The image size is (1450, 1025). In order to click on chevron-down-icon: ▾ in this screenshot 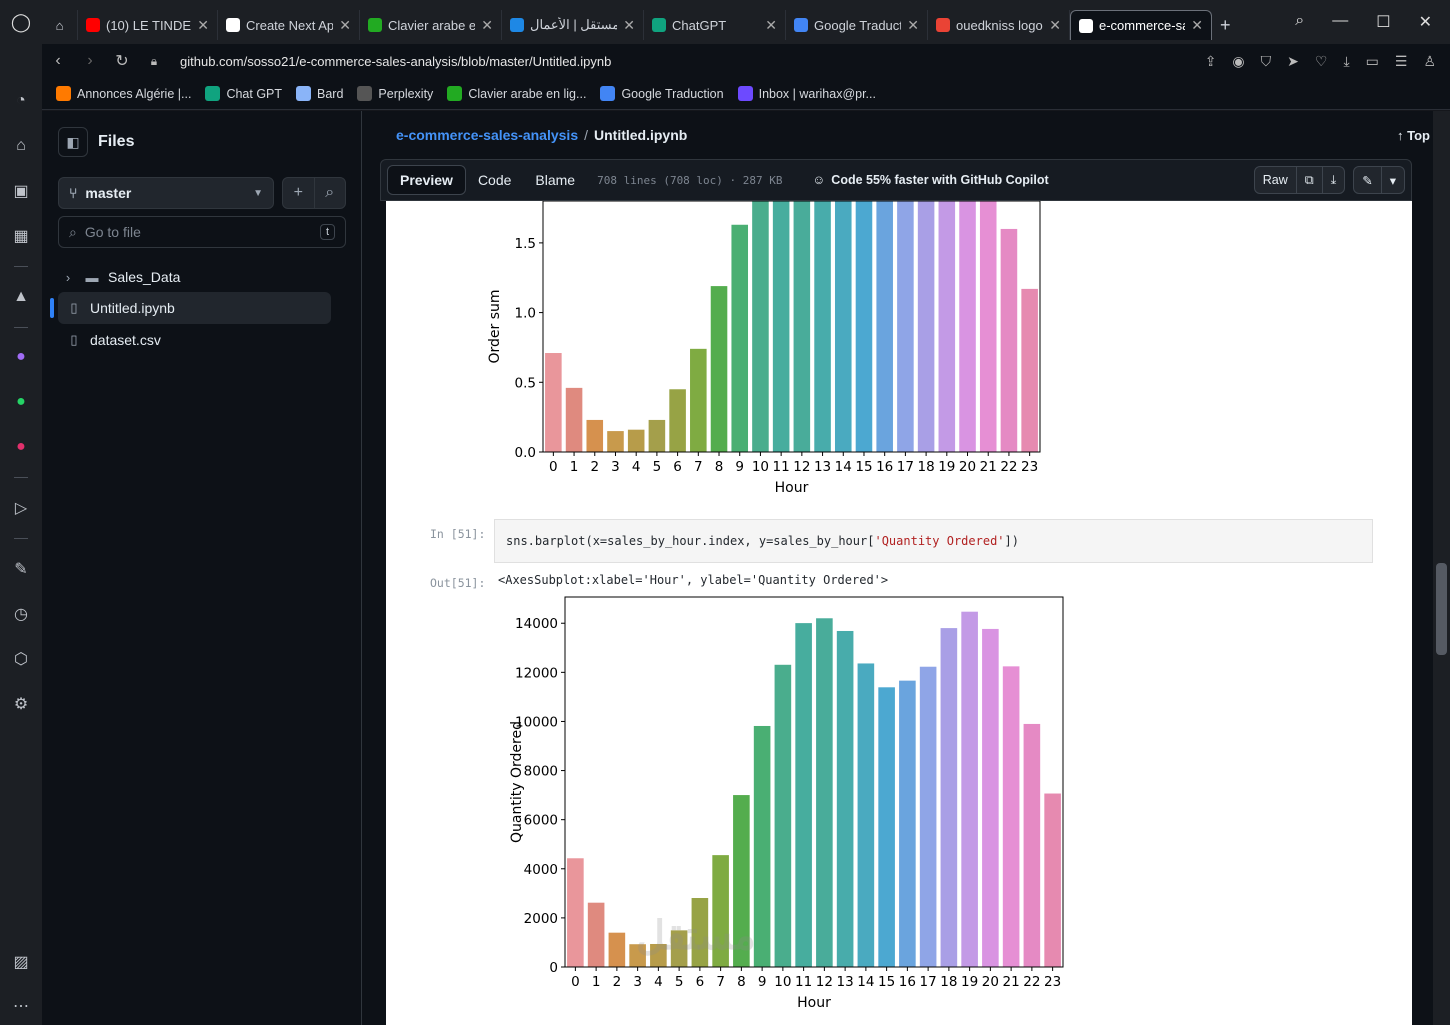, I will do `click(1392, 180)`.